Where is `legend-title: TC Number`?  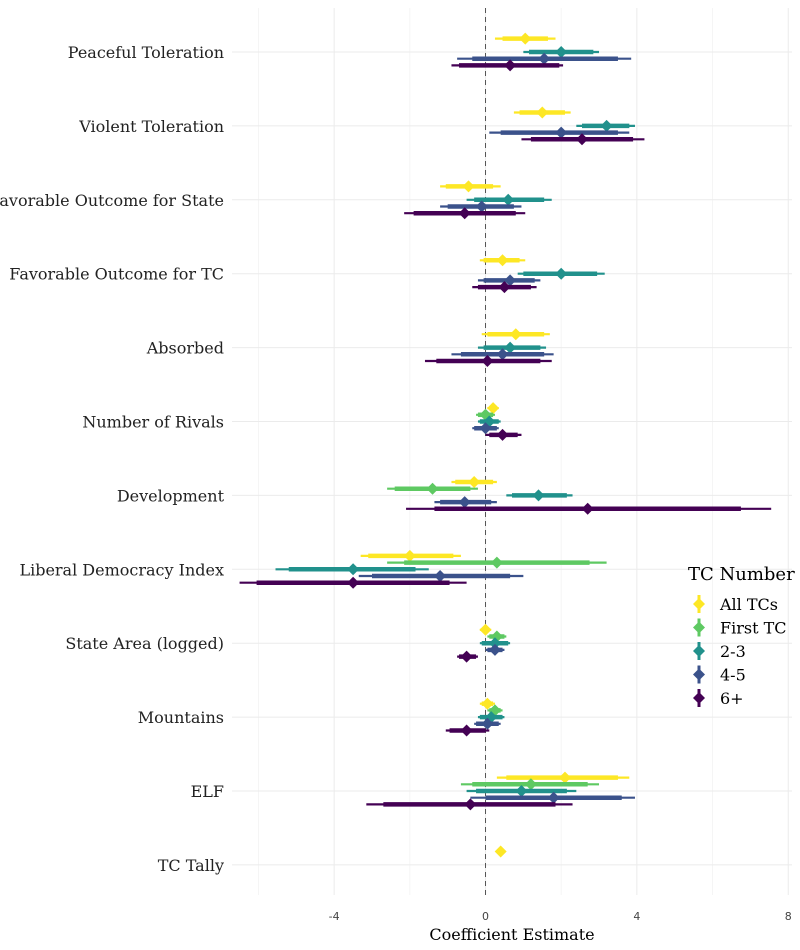 legend-title: TC Number is located at coordinates (741, 574).